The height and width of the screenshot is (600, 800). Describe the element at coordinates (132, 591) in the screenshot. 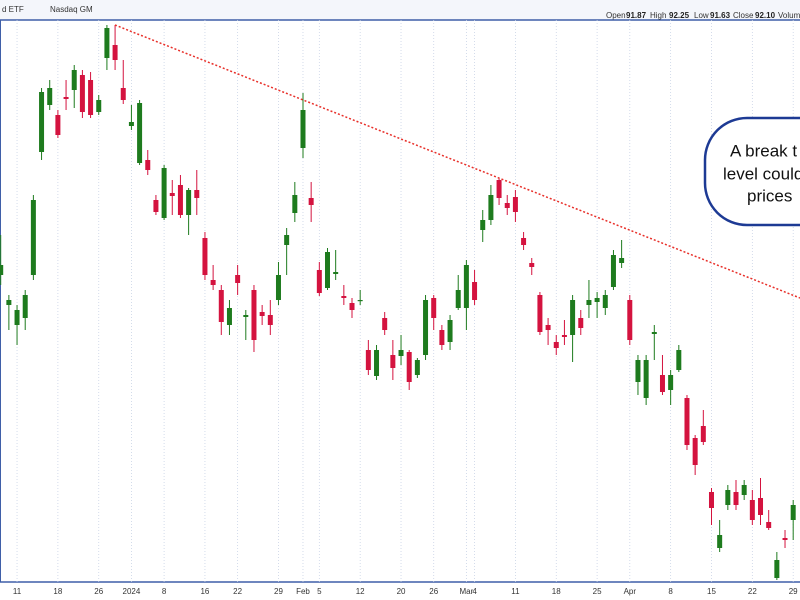

I see `x-tick-label: 2024` at that location.